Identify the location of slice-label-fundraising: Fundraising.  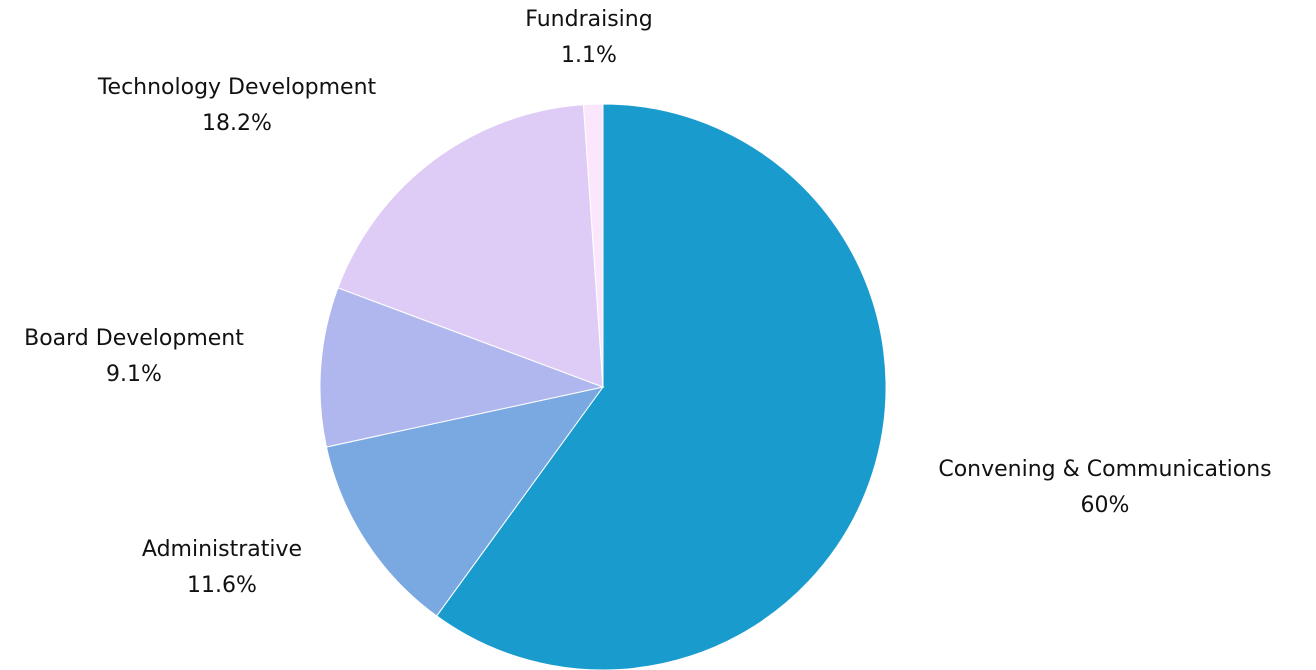
(588, 19).